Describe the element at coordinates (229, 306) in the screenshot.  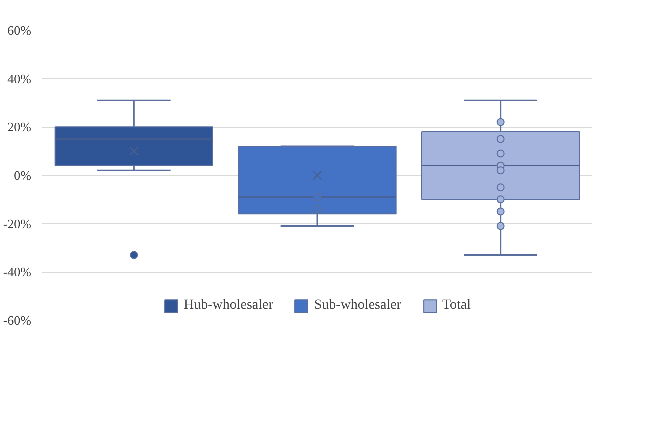
I see `legend-label: Hub-wholesaler` at that location.